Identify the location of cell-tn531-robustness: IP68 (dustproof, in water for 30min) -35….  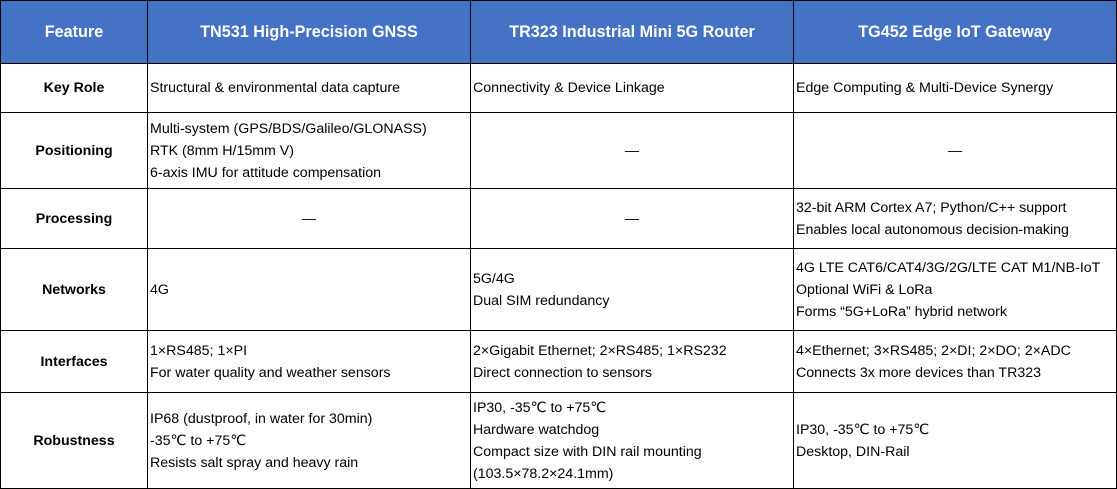
(309, 440).